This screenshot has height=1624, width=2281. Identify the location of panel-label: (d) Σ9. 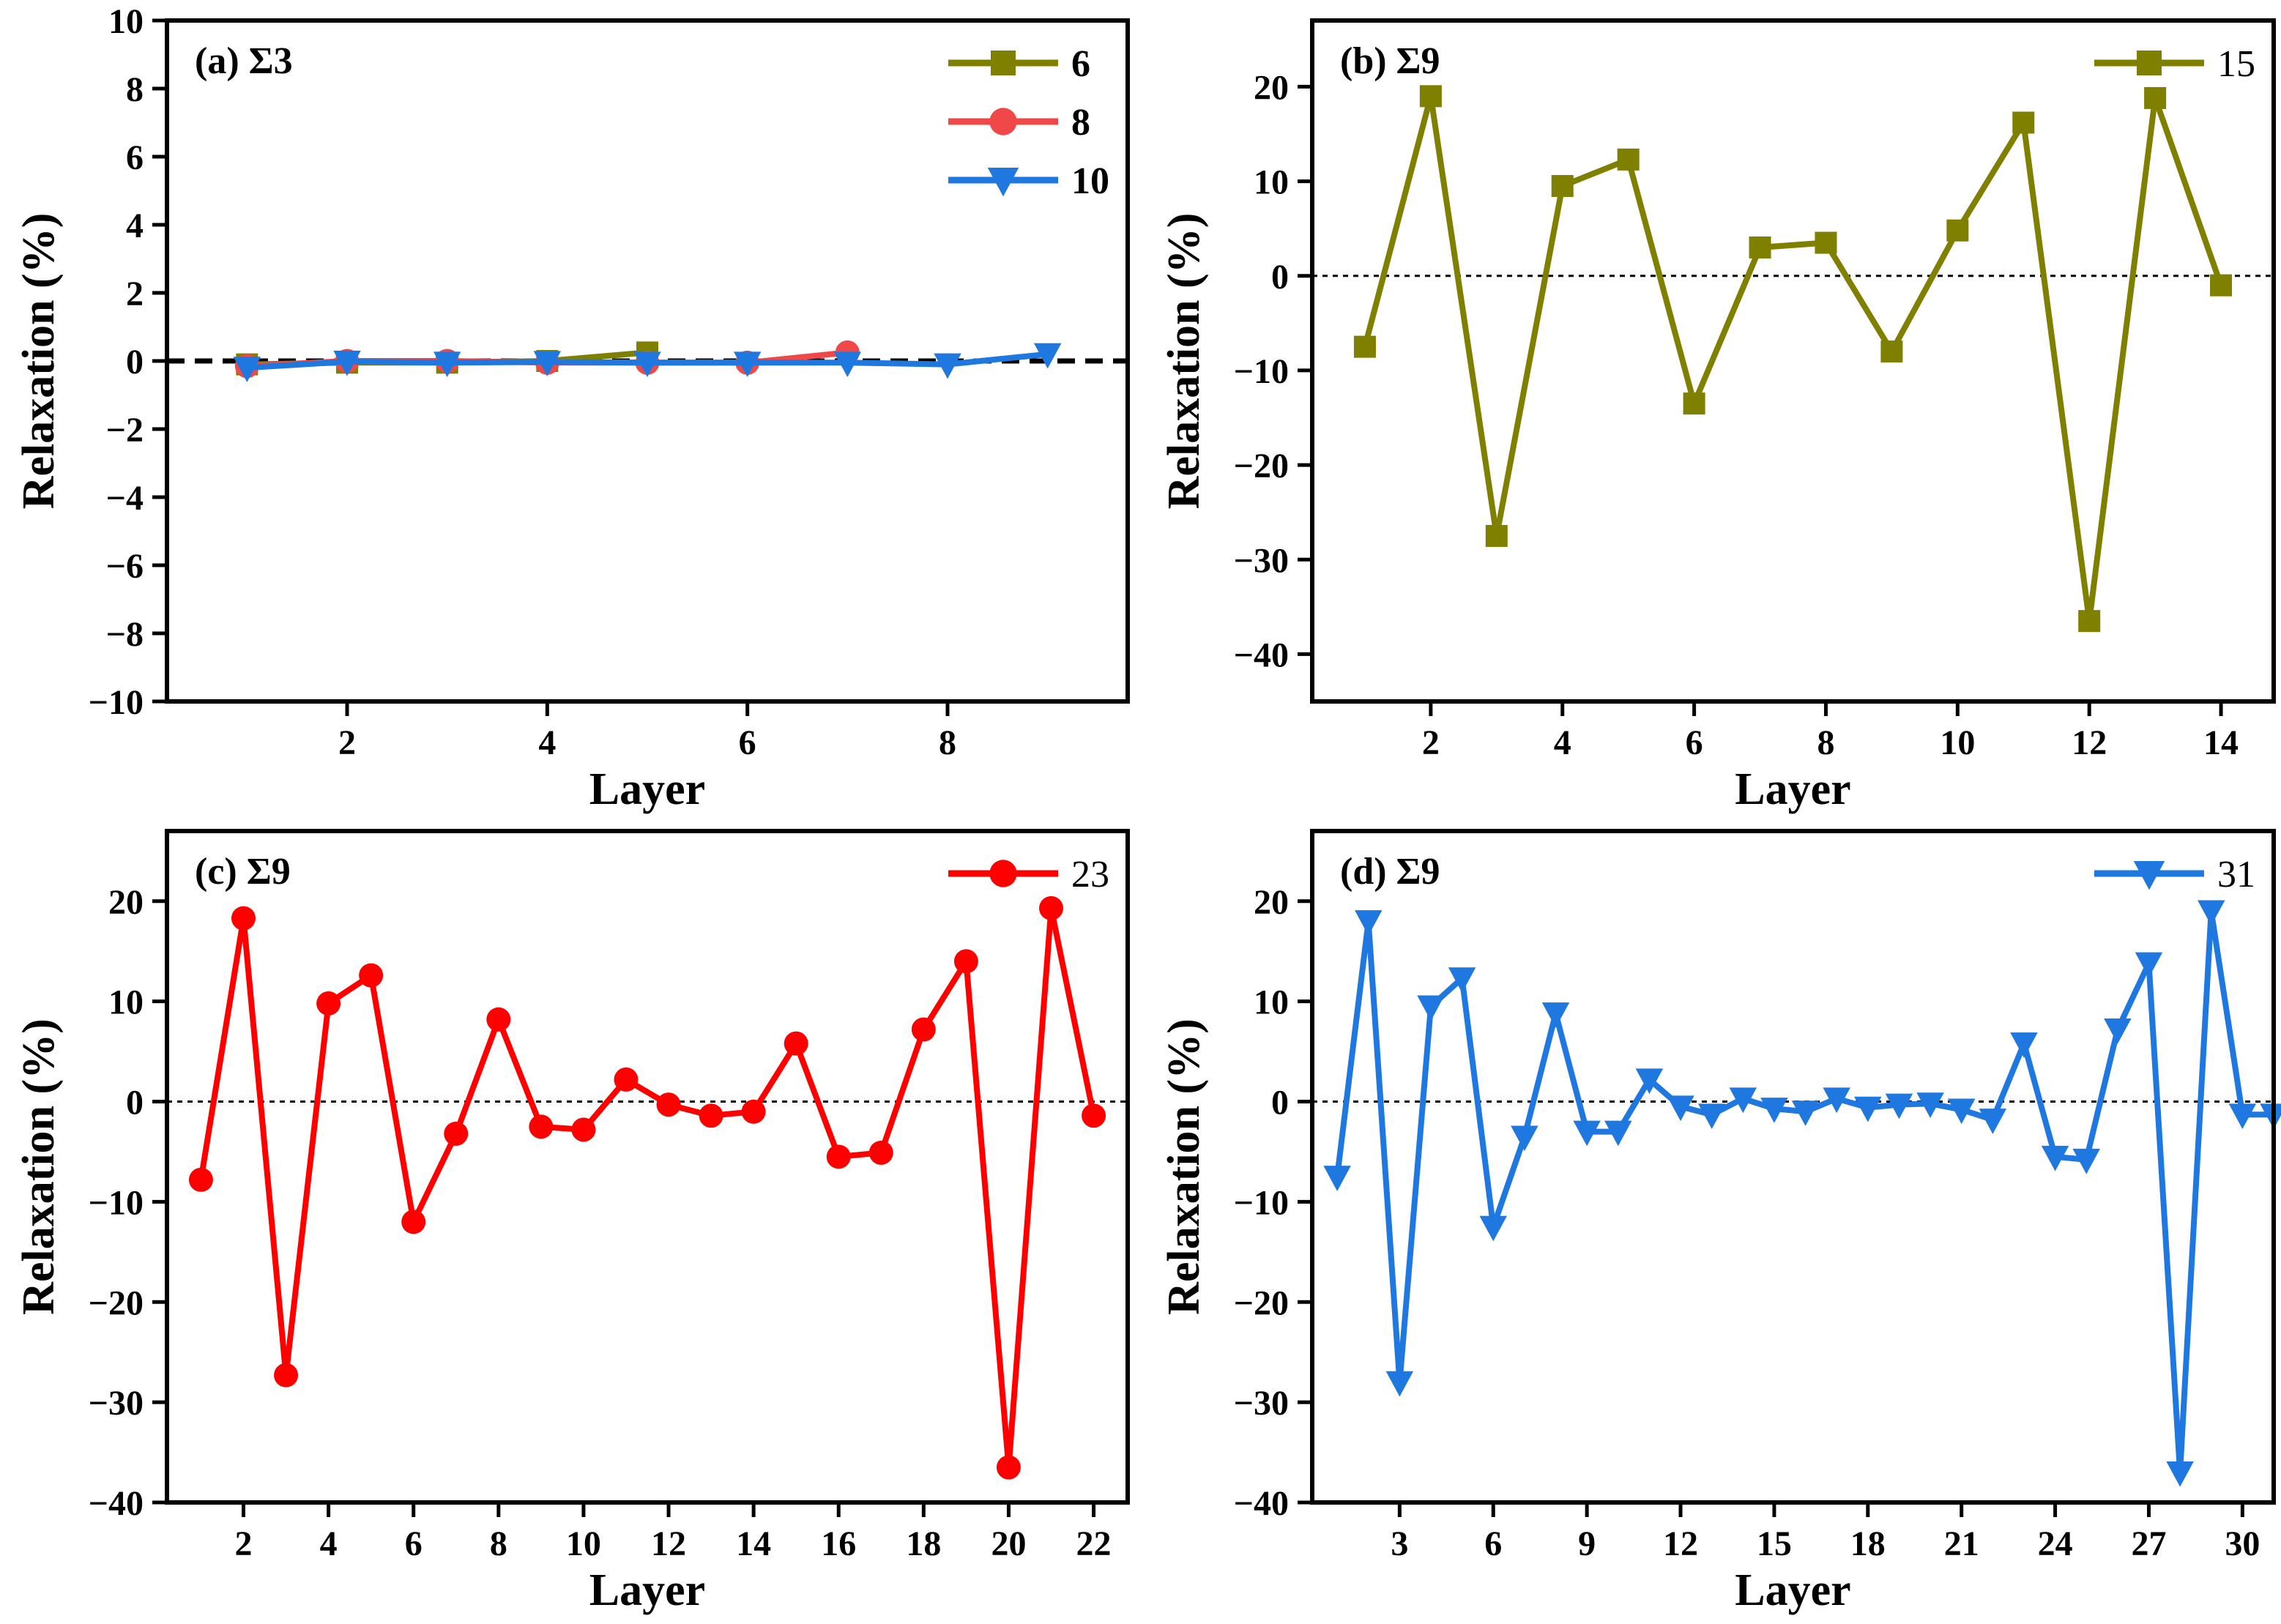
(1390, 872).